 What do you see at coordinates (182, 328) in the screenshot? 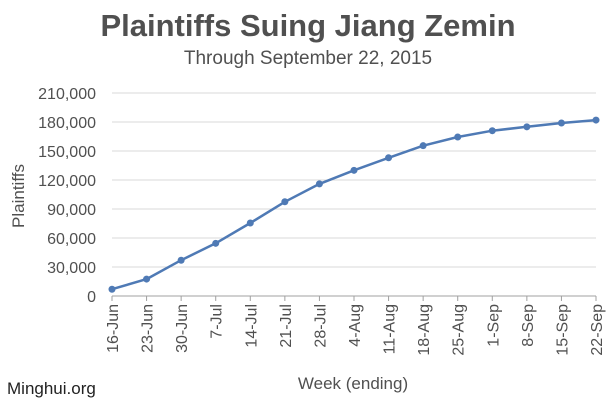
I see `x-tick-label: 30-Jun` at bounding box center [182, 328].